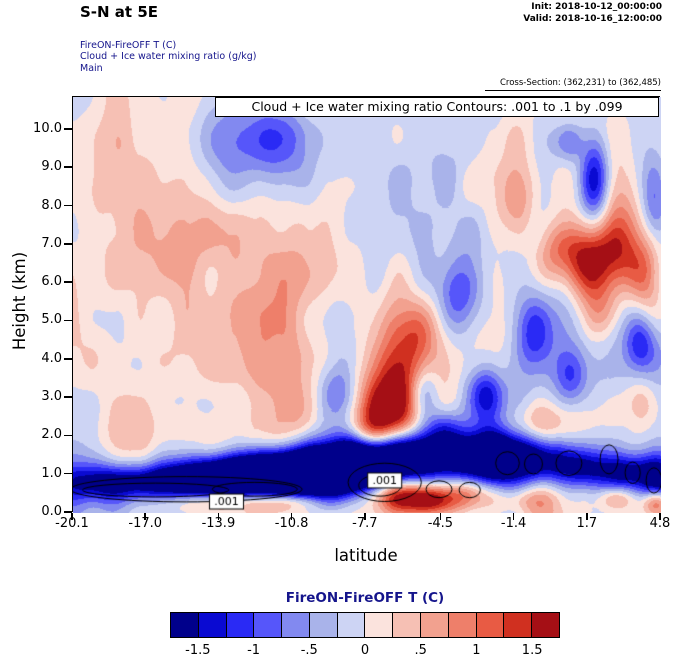 The image size is (674, 668). What do you see at coordinates (51, 205) in the screenshot?
I see `y-tick-label: 8.0` at bounding box center [51, 205].